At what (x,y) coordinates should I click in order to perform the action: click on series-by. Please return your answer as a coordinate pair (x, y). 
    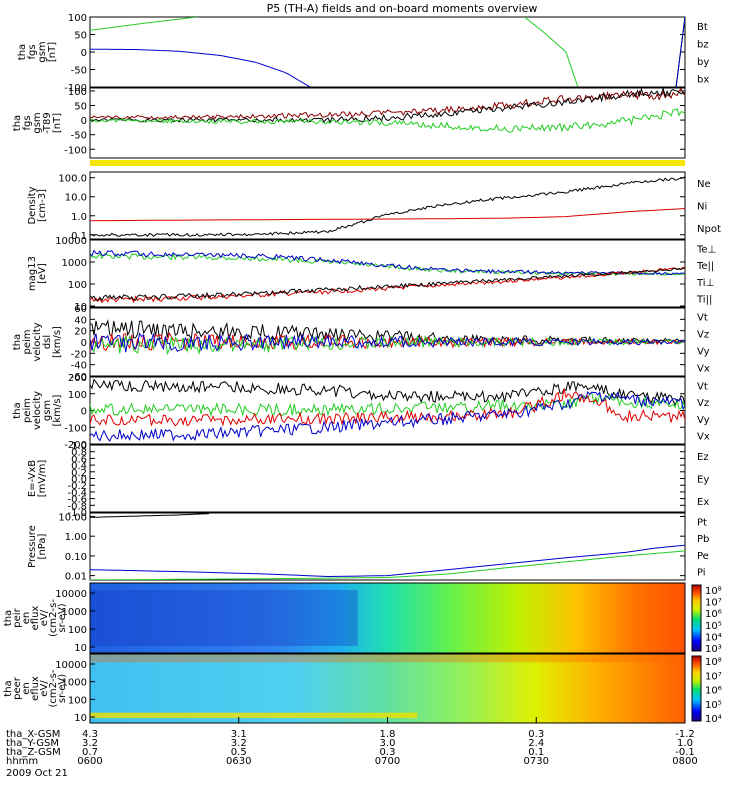
    Looking at the image, I should click on (551, 52).